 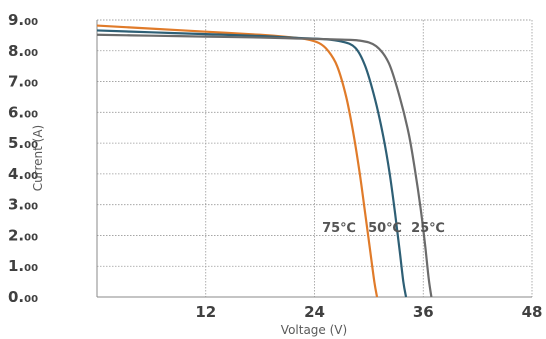 I want to click on series-labels: 75℃ 50℃ 25℃, so click(x=383, y=228).